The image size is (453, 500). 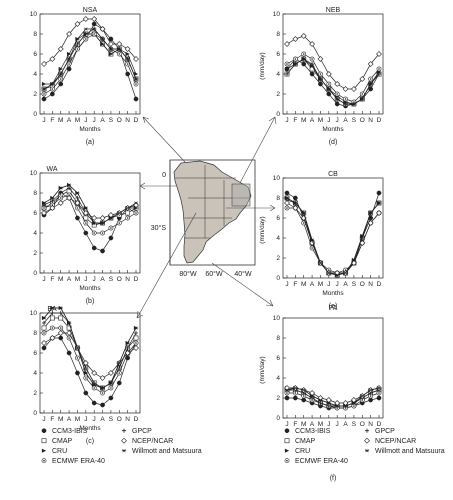 I want to click on y-tick-label: 2, so click(x=278, y=398).